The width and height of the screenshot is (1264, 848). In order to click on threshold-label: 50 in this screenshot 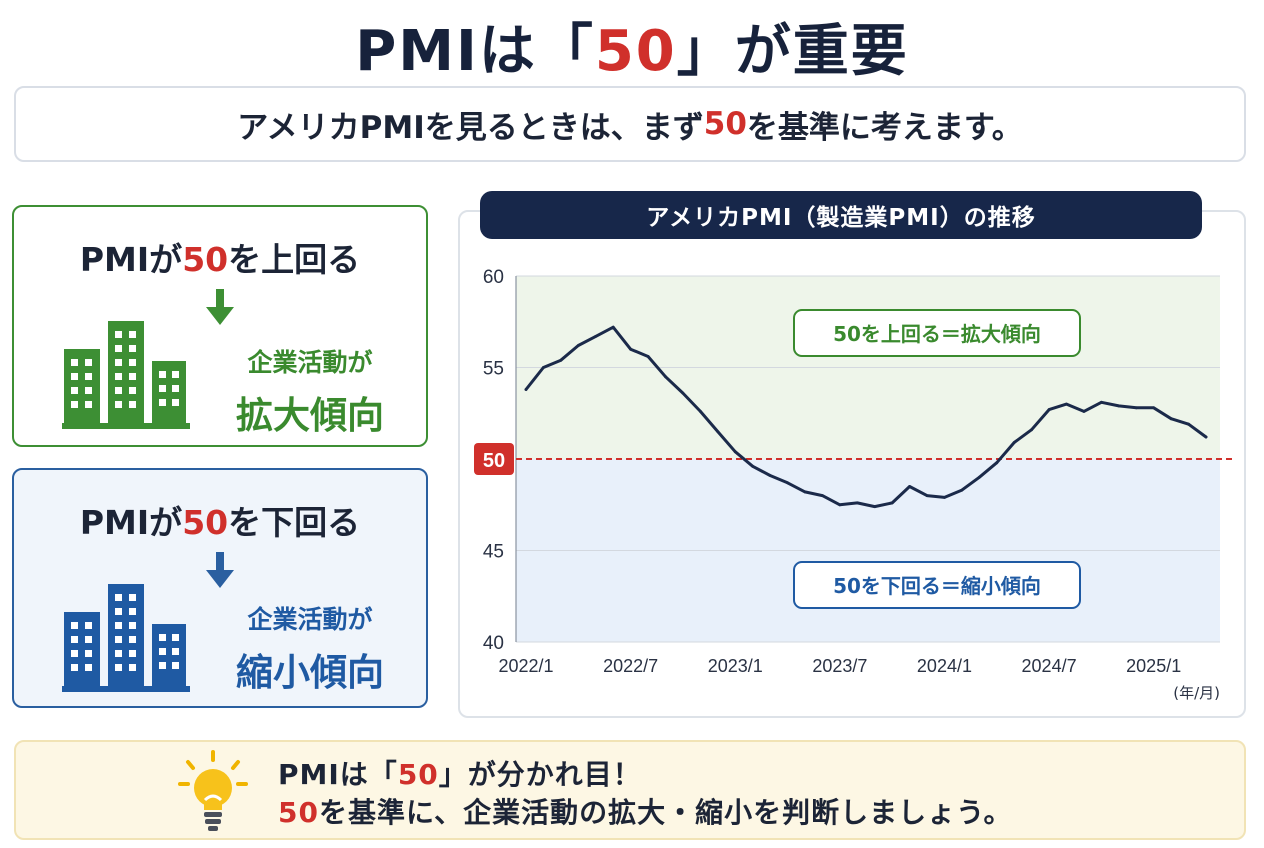, I will do `click(494, 461)`.